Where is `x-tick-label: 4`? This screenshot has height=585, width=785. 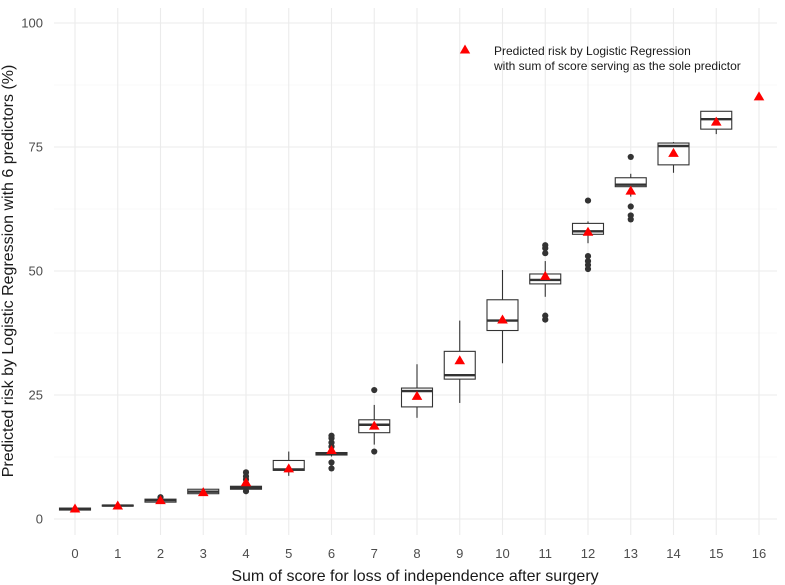 x-tick-label: 4 is located at coordinates (245, 553).